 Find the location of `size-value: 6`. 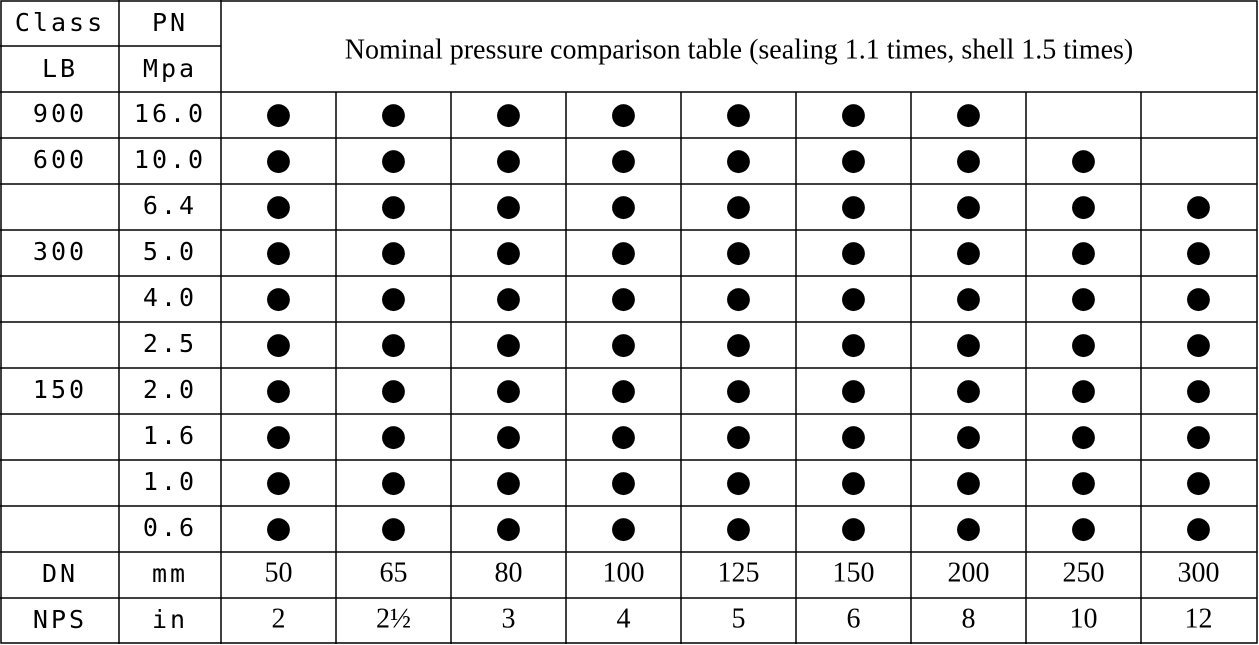

size-value: 6 is located at coordinates (854, 618).